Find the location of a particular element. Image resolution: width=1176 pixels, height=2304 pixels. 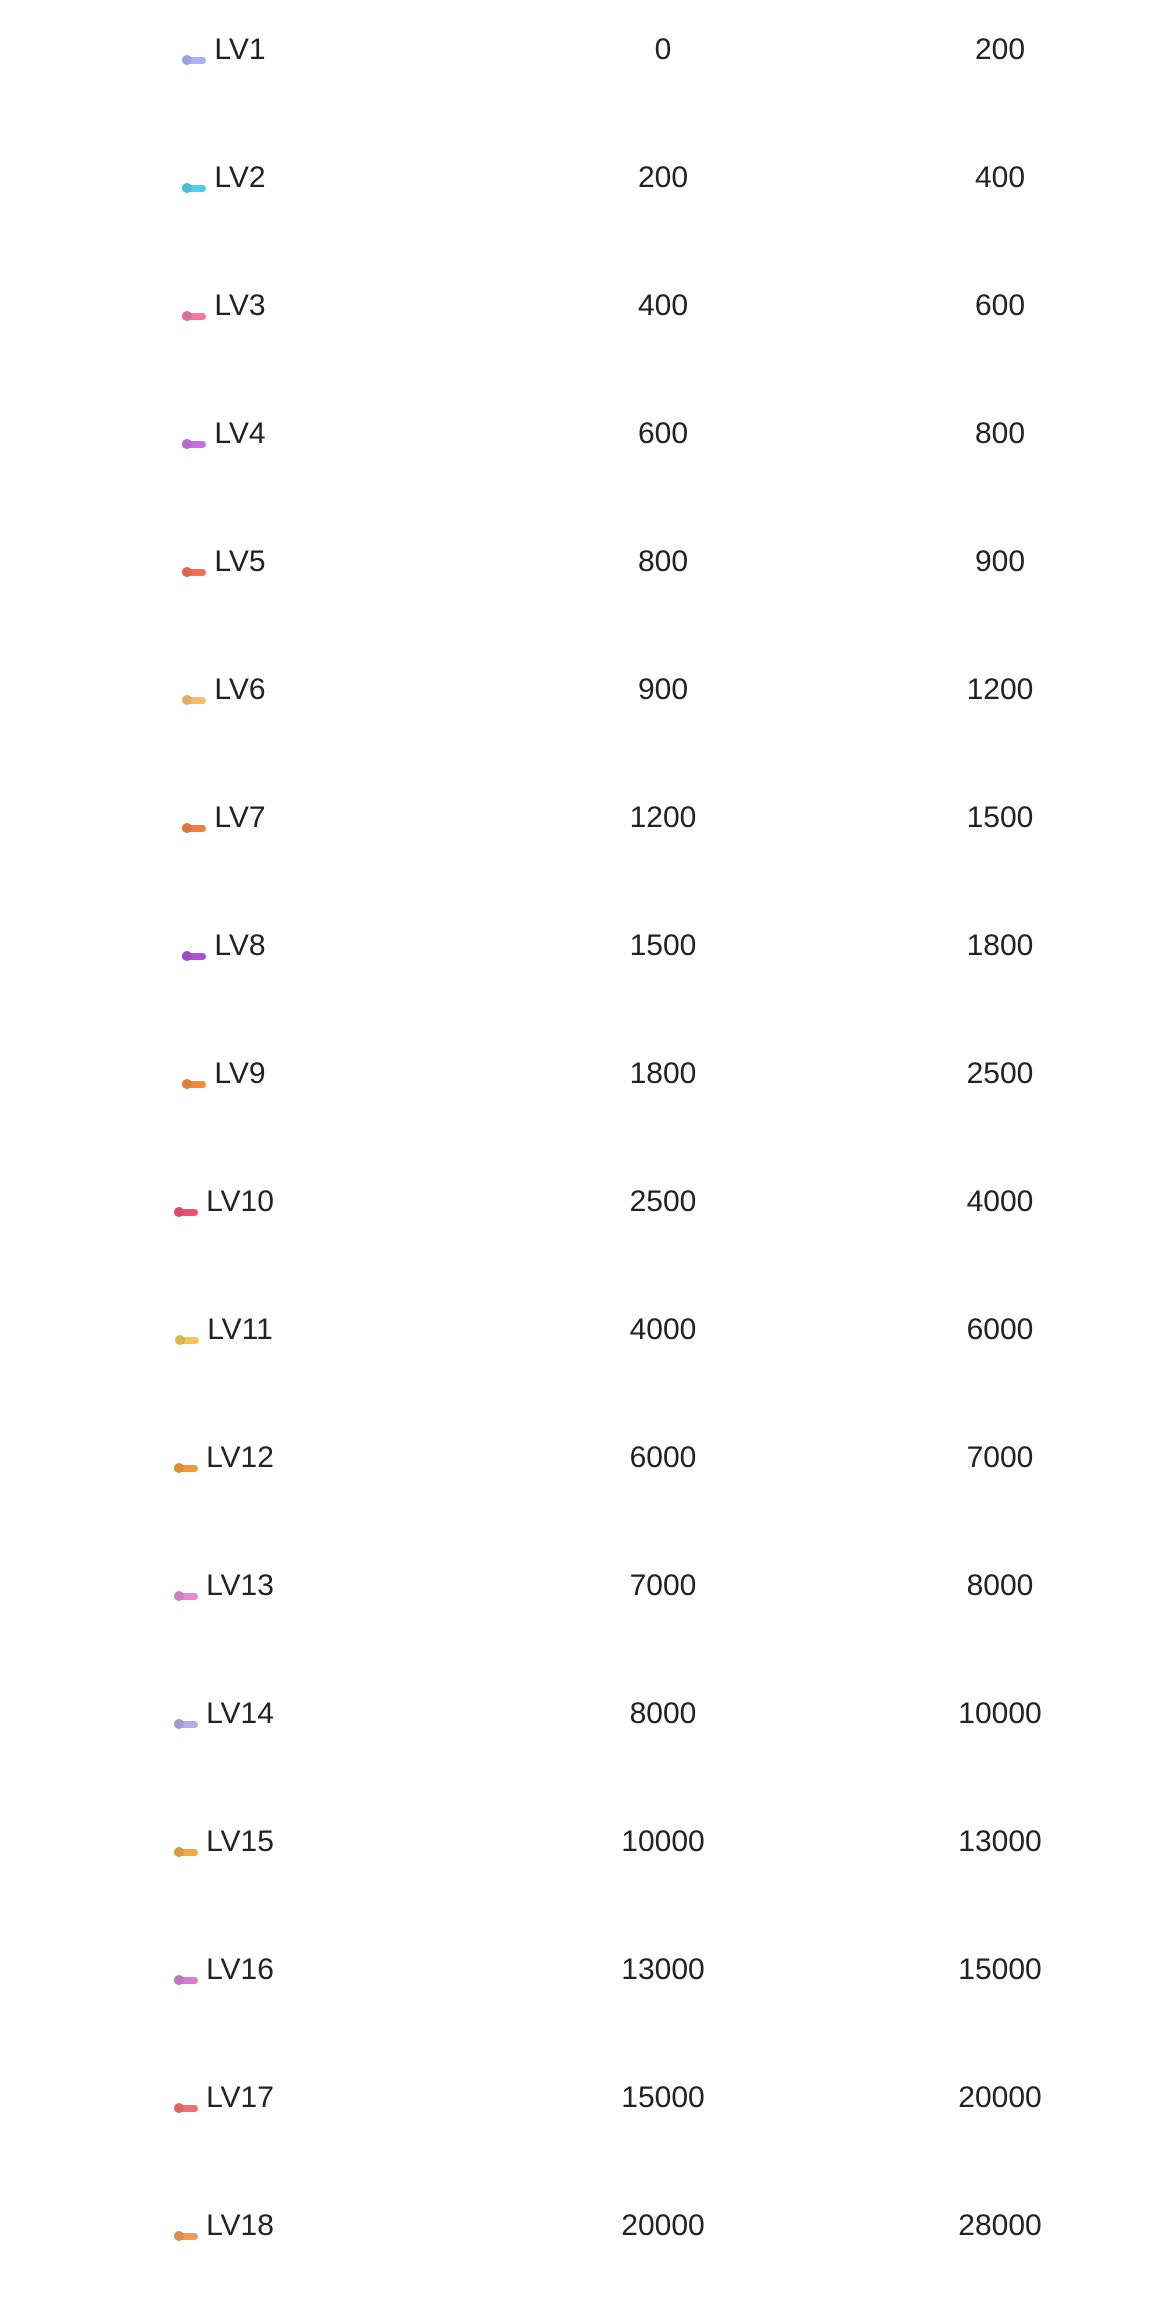

max-value: 6000 is located at coordinates (1000, 1329).